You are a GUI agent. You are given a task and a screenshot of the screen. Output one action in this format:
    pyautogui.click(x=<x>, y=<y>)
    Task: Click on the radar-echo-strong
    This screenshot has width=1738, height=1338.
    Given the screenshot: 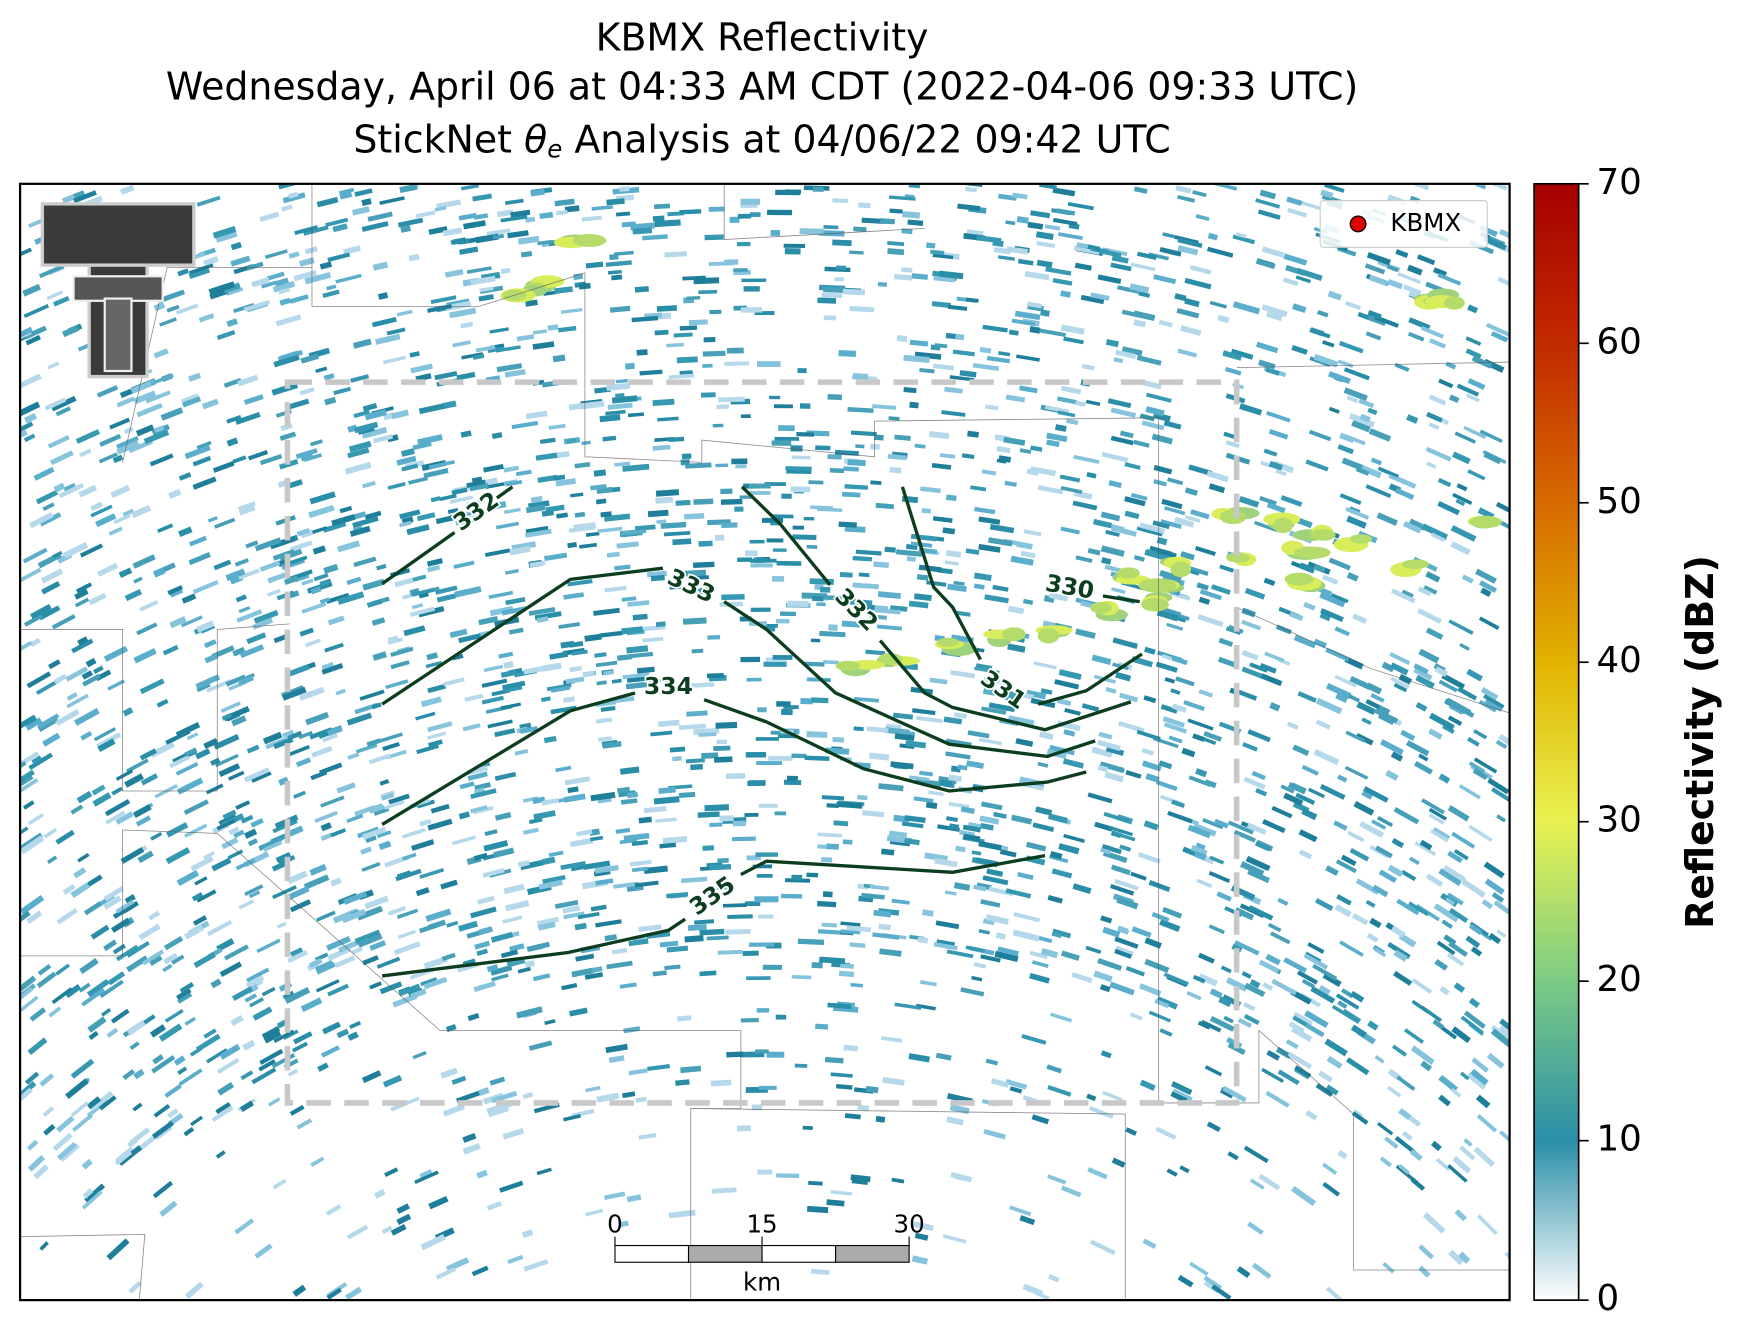 What is the action you would take?
    pyautogui.click(x=1155, y=604)
    